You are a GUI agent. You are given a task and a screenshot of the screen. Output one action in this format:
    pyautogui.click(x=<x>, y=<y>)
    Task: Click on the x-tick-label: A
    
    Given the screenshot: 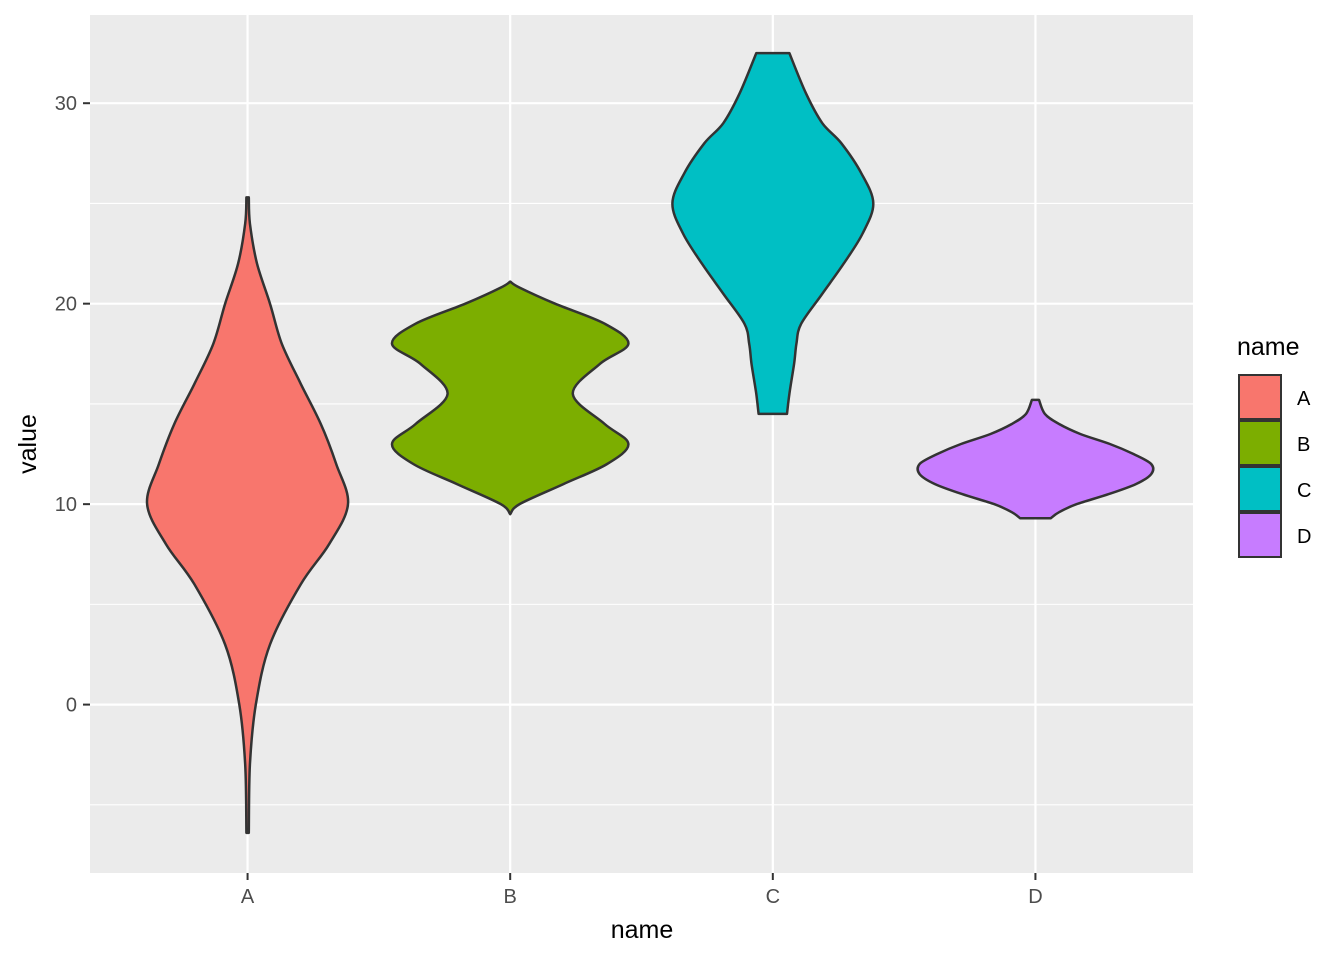 What is the action you would take?
    pyautogui.click(x=248, y=897)
    